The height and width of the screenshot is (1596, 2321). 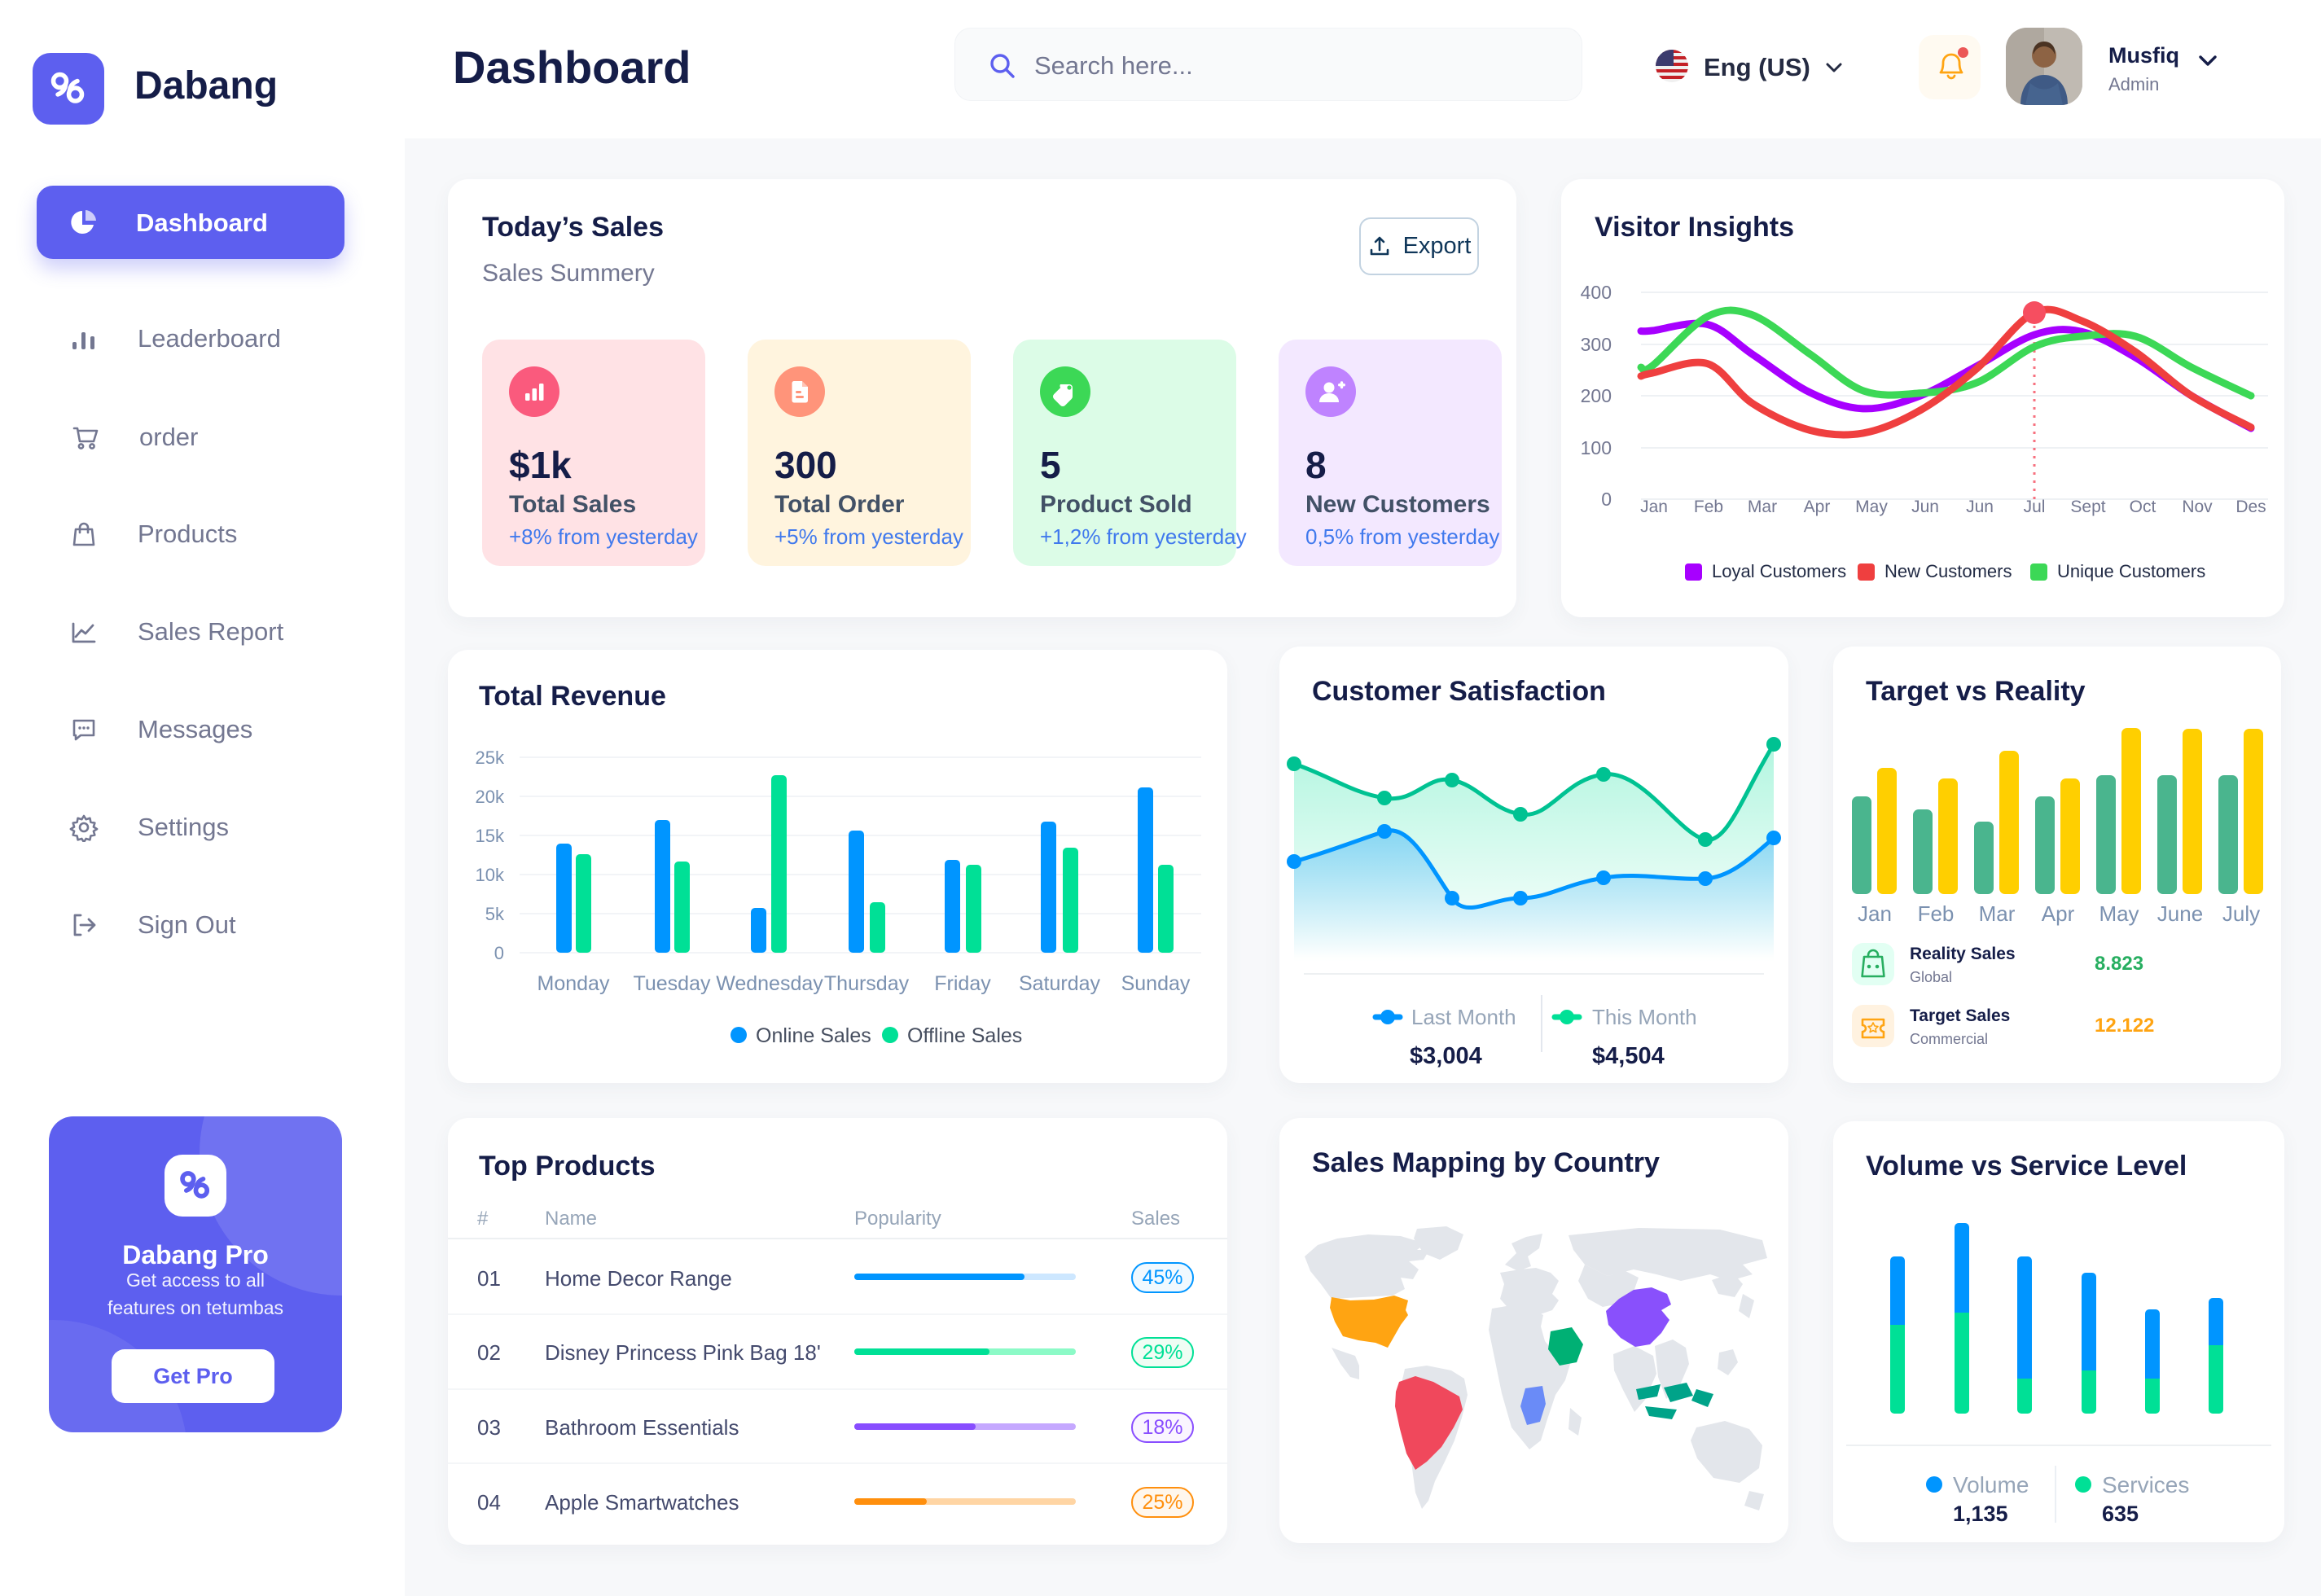 What do you see at coordinates (2119, 964) in the screenshot?
I see `svg-text: 8.823` at bounding box center [2119, 964].